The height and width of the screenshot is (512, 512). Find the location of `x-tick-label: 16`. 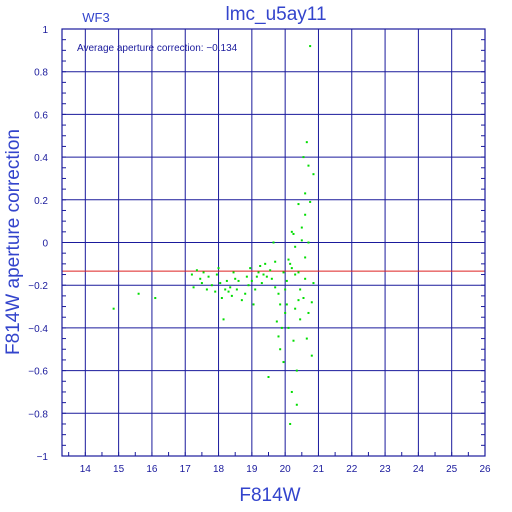

x-tick-label: 16 is located at coordinates (152, 469).